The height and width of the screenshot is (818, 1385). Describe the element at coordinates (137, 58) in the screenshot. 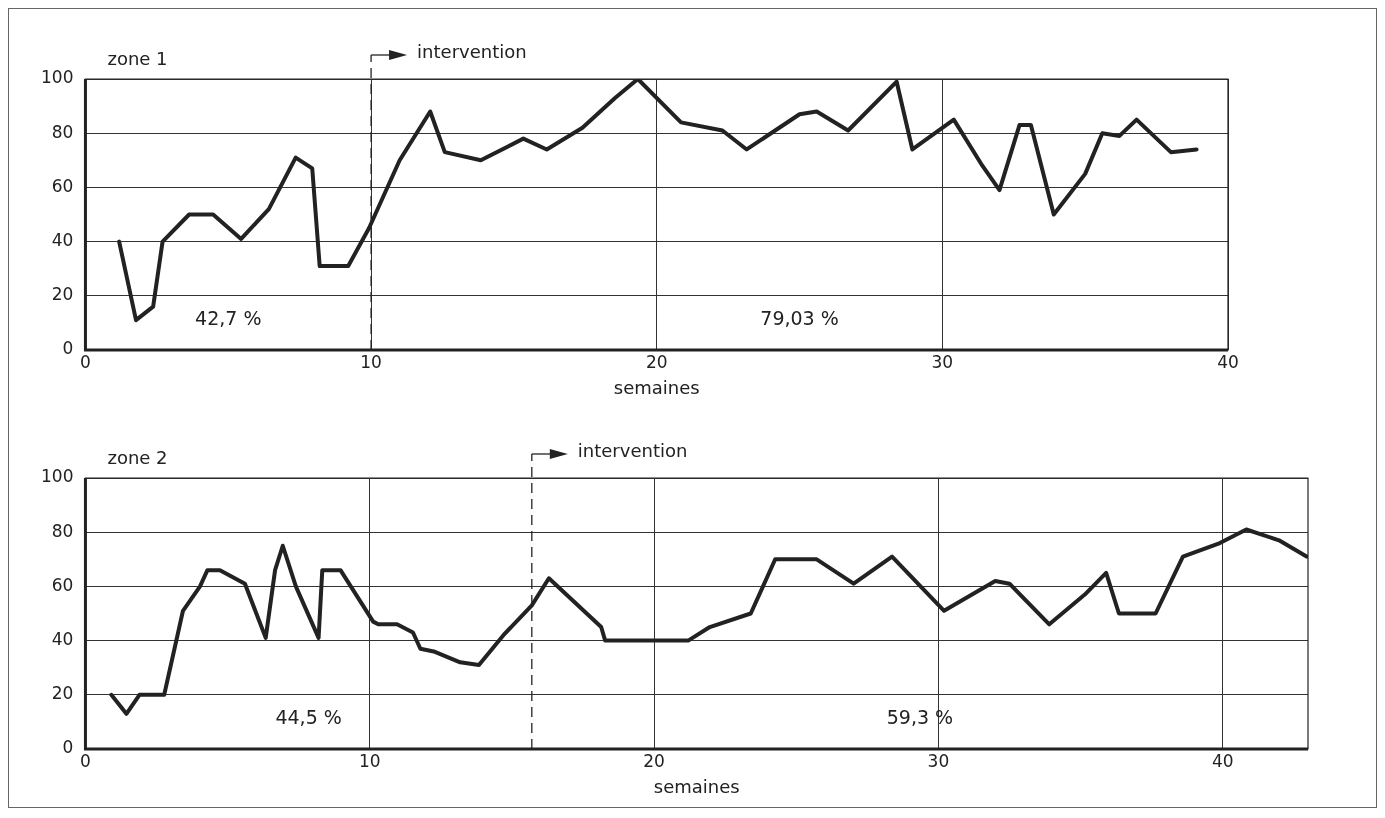

I see `chart-title: zone 1` at that location.